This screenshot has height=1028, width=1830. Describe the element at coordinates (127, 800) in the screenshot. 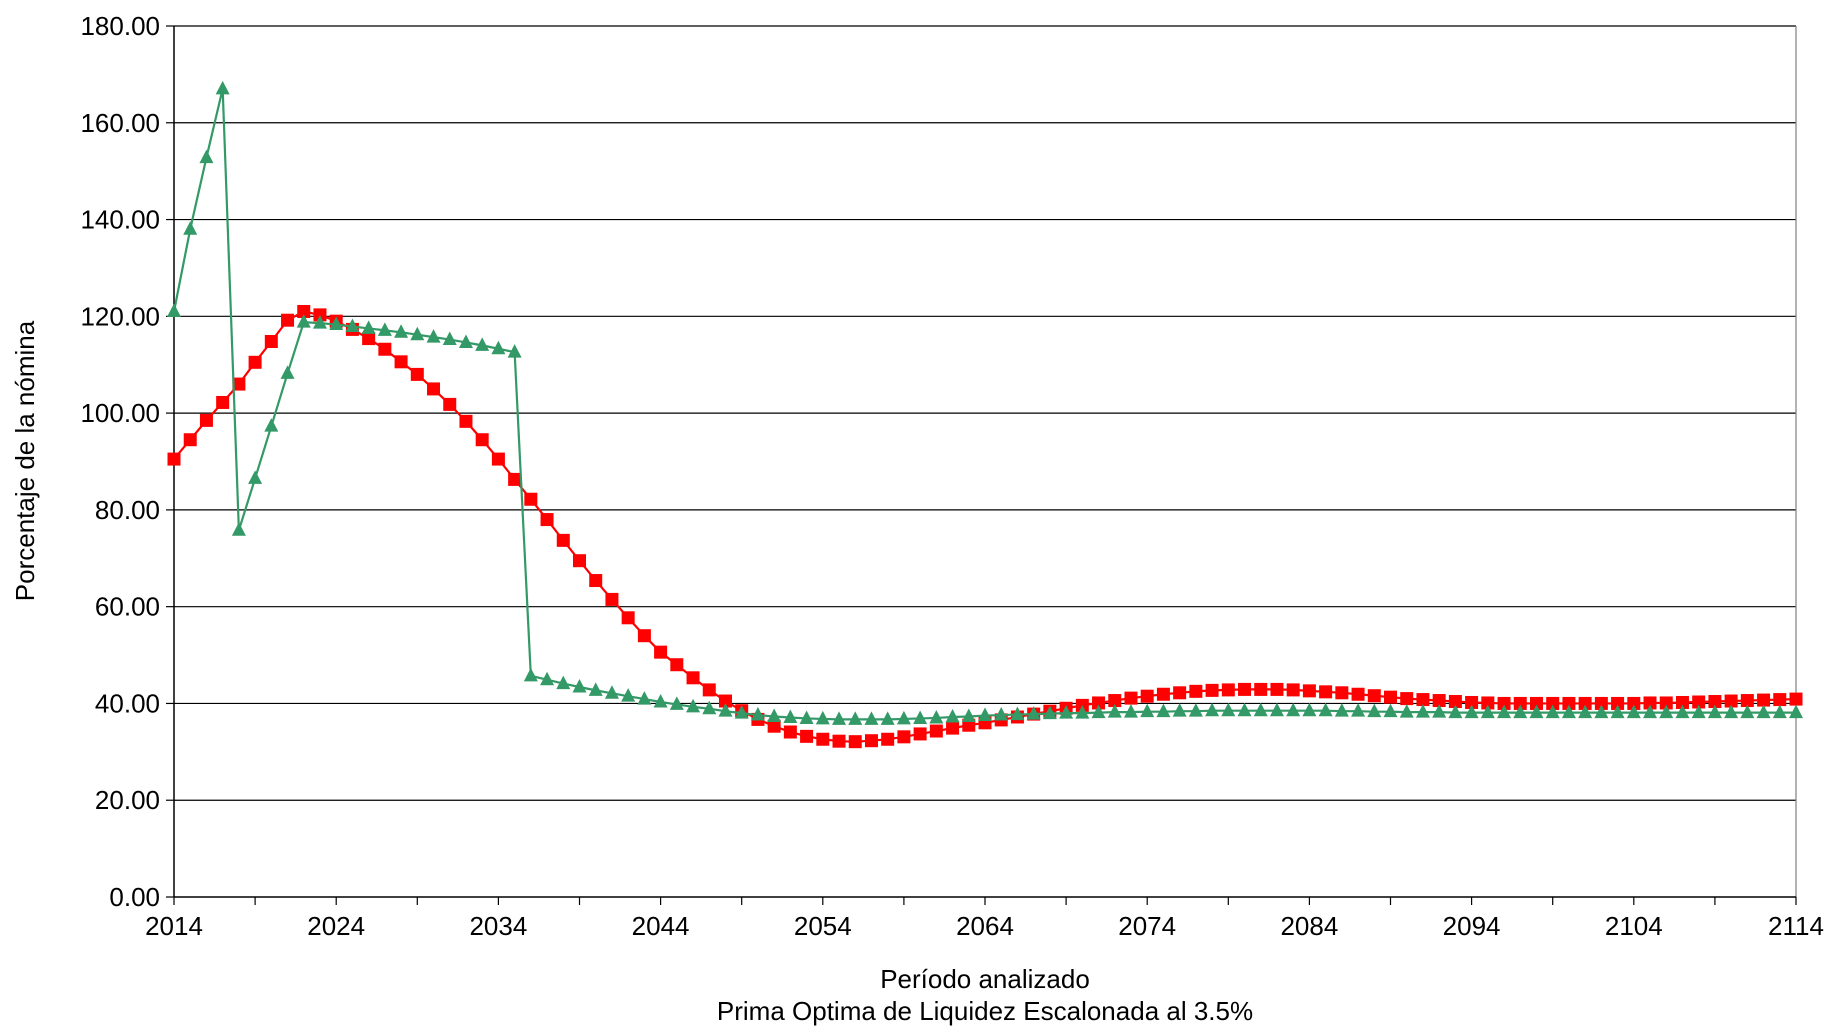

I see `y-tick-label: 20.00` at that location.